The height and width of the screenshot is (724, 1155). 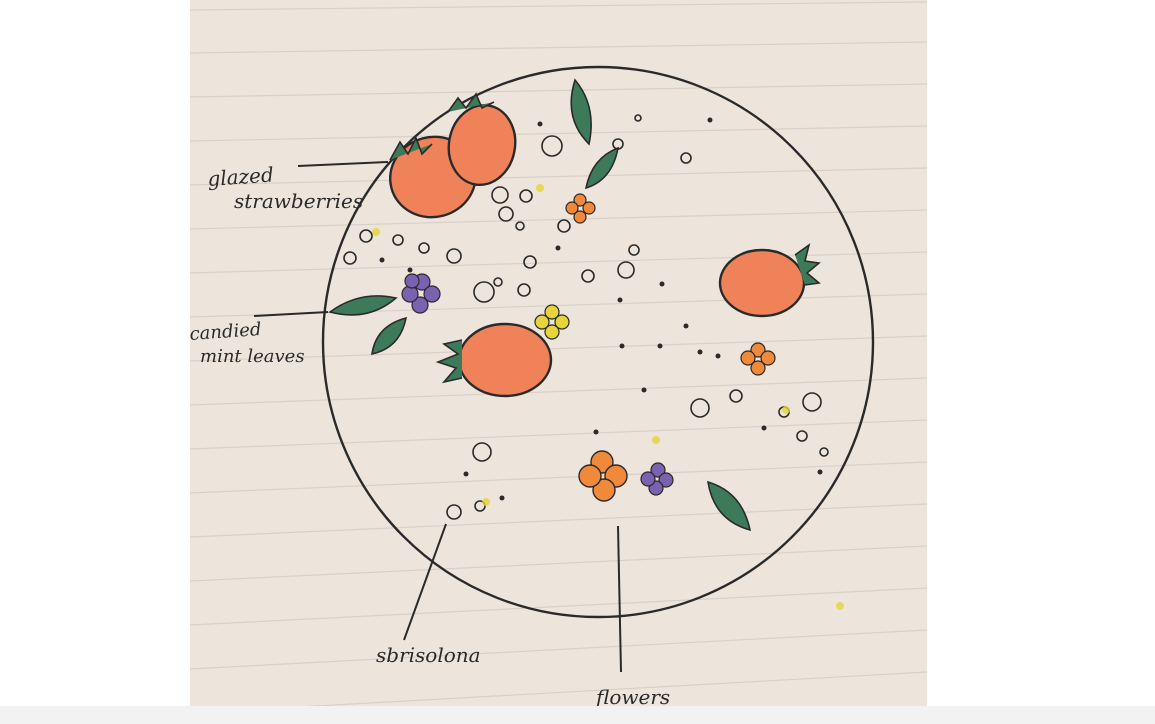 I want to click on strawberry-right, so click(x=769, y=280).